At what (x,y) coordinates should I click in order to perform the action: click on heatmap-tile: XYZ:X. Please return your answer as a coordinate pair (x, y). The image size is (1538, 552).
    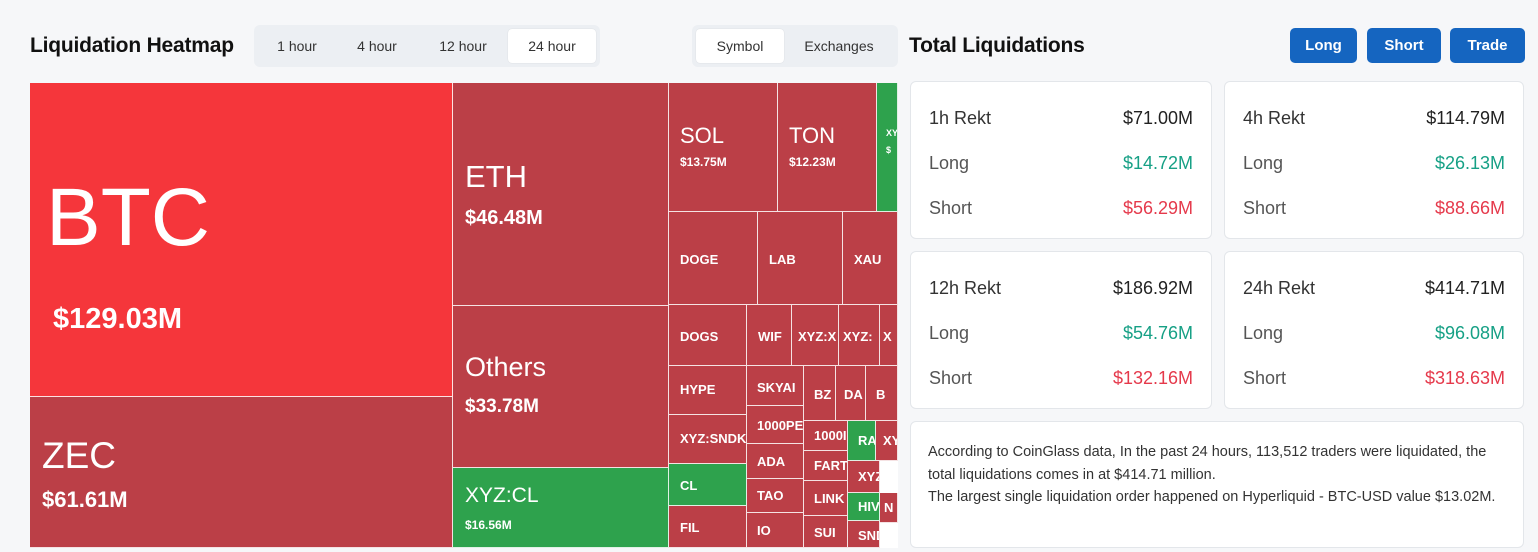
    Looking at the image, I should click on (815, 335).